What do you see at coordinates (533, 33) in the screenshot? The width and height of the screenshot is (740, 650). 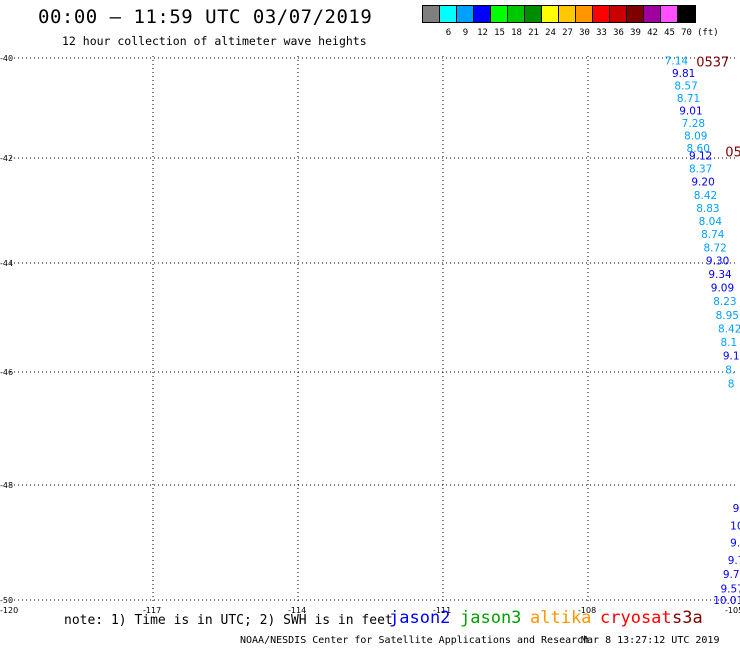 I see `color-scale-label: 21` at bounding box center [533, 33].